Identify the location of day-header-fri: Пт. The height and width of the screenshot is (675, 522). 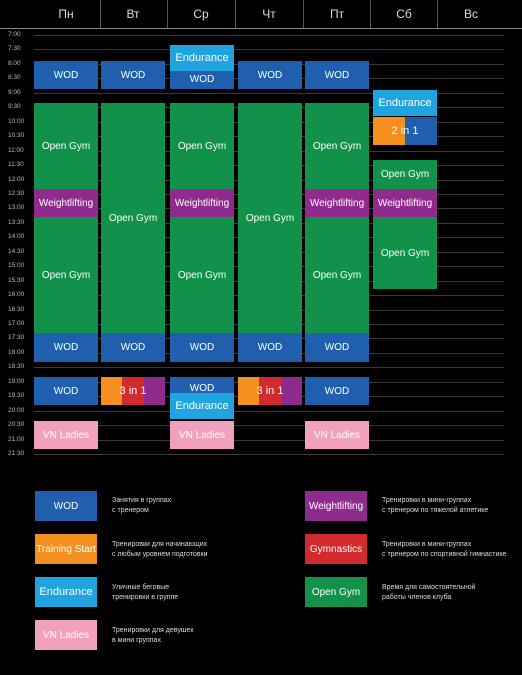
(337, 14).